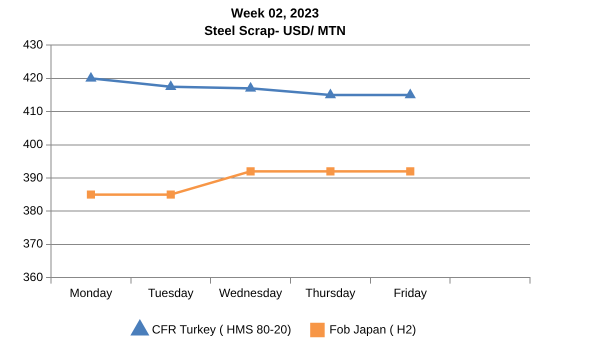  Describe the element at coordinates (33, 211) in the screenshot. I see `y-tick-label: 380` at that location.